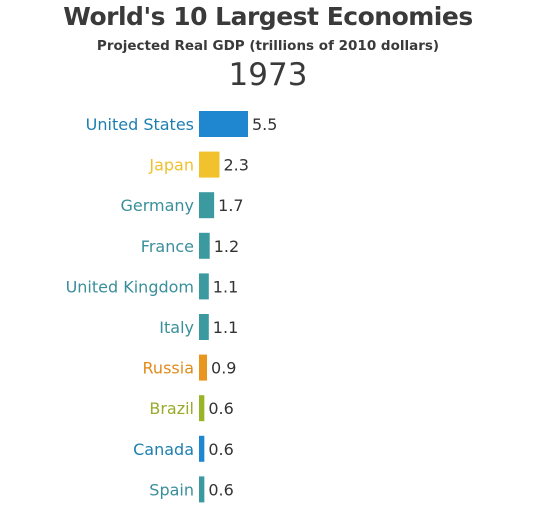 Image resolution: width=536 pixels, height=530 pixels. What do you see at coordinates (226, 246) in the screenshot?
I see `value-label: 1.2` at bounding box center [226, 246].